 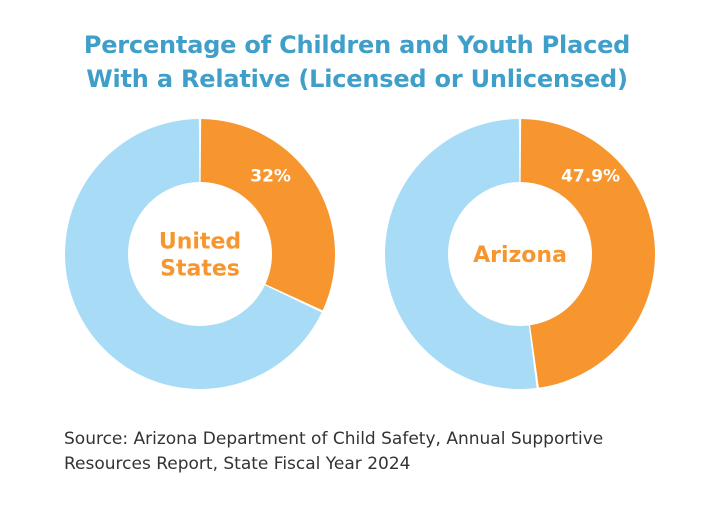 What do you see at coordinates (270, 177) in the screenshot?
I see `donut-0-value-label: 32%` at bounding box center [270, 177].